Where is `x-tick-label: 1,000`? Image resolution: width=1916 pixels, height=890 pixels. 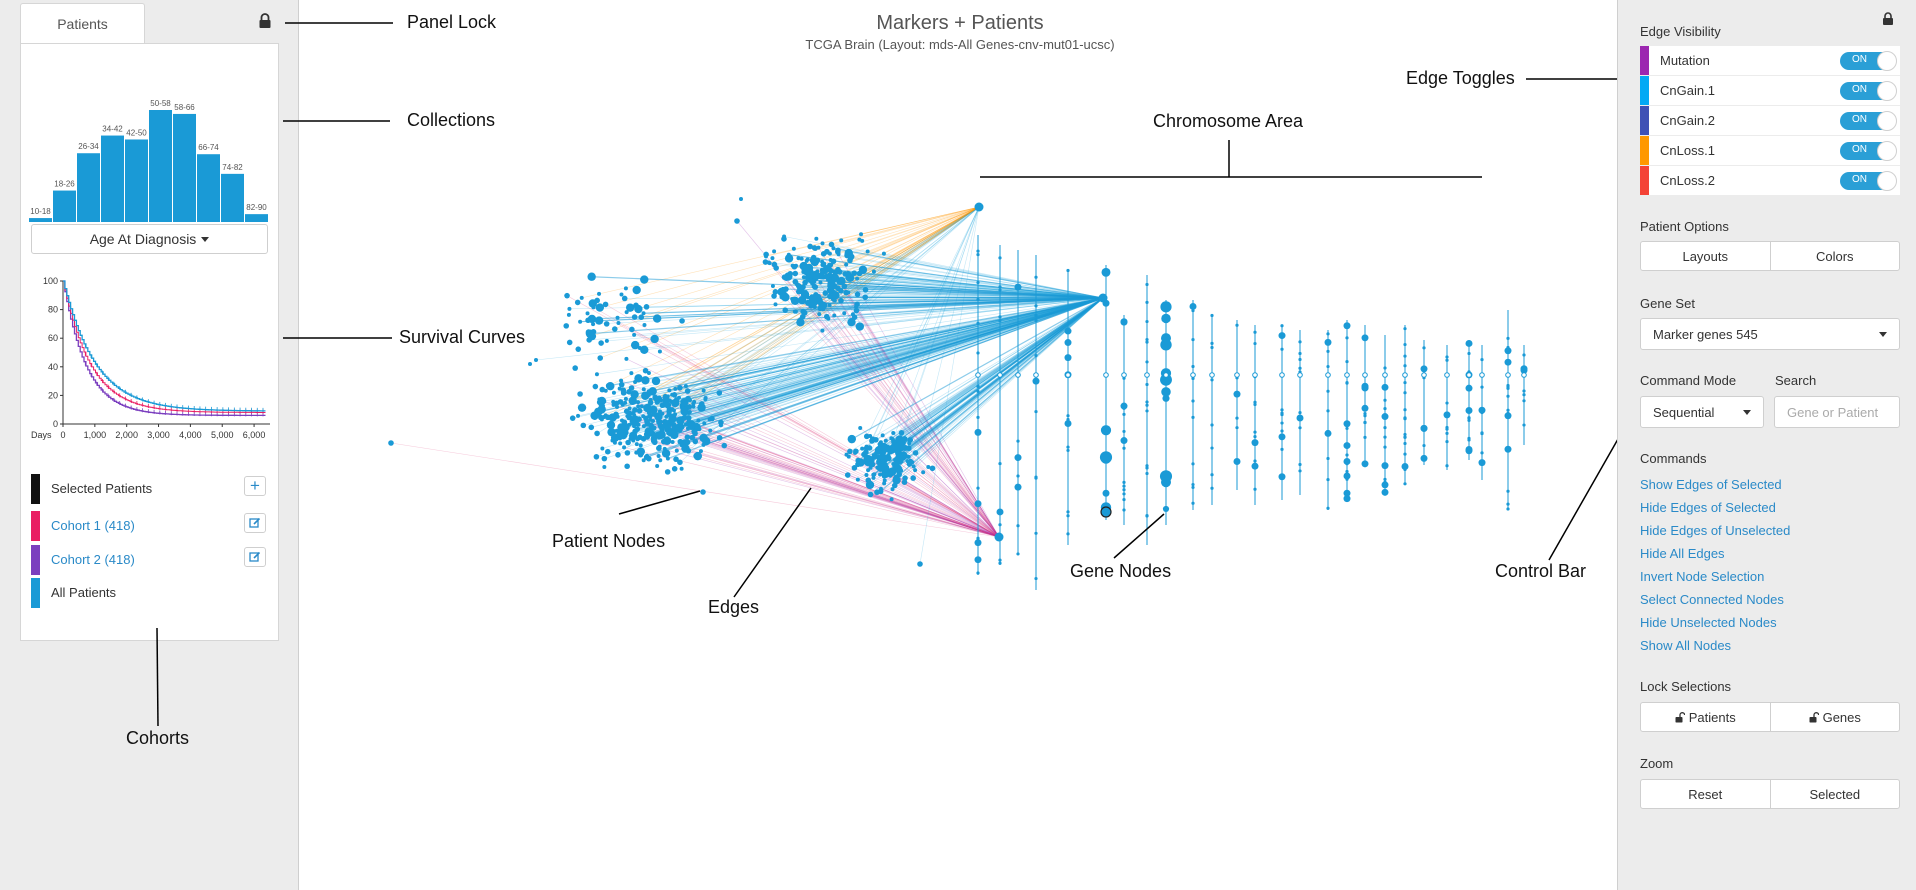 x-tick-label: 1,000 is located at coordinates (95, 435).